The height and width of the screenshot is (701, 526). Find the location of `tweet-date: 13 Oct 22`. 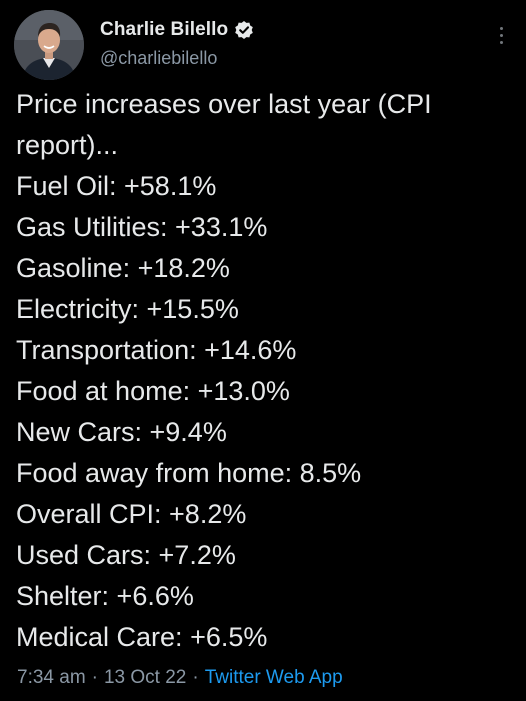

tweet-date: 13 Oct 22 is located at coordinates (145, 677).